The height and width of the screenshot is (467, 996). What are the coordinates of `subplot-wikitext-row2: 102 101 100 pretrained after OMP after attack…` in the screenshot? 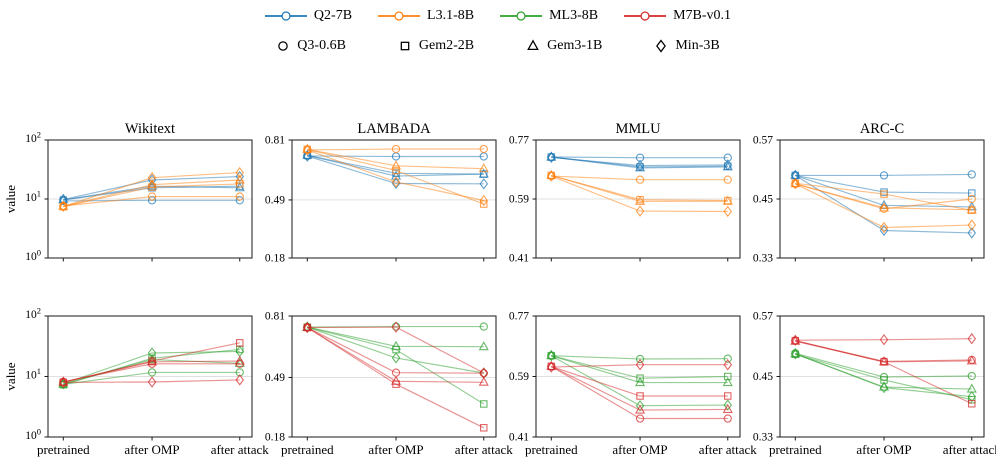 It's located at (136, 382).